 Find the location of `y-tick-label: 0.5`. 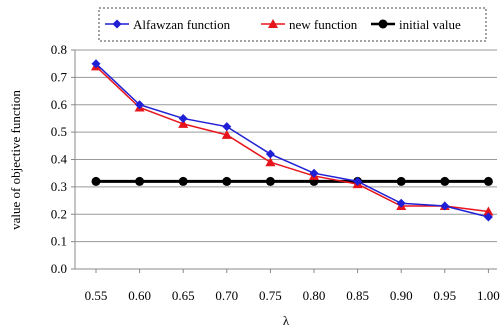

y-tick-label: 0.5 is located at coordinates (59, 131).